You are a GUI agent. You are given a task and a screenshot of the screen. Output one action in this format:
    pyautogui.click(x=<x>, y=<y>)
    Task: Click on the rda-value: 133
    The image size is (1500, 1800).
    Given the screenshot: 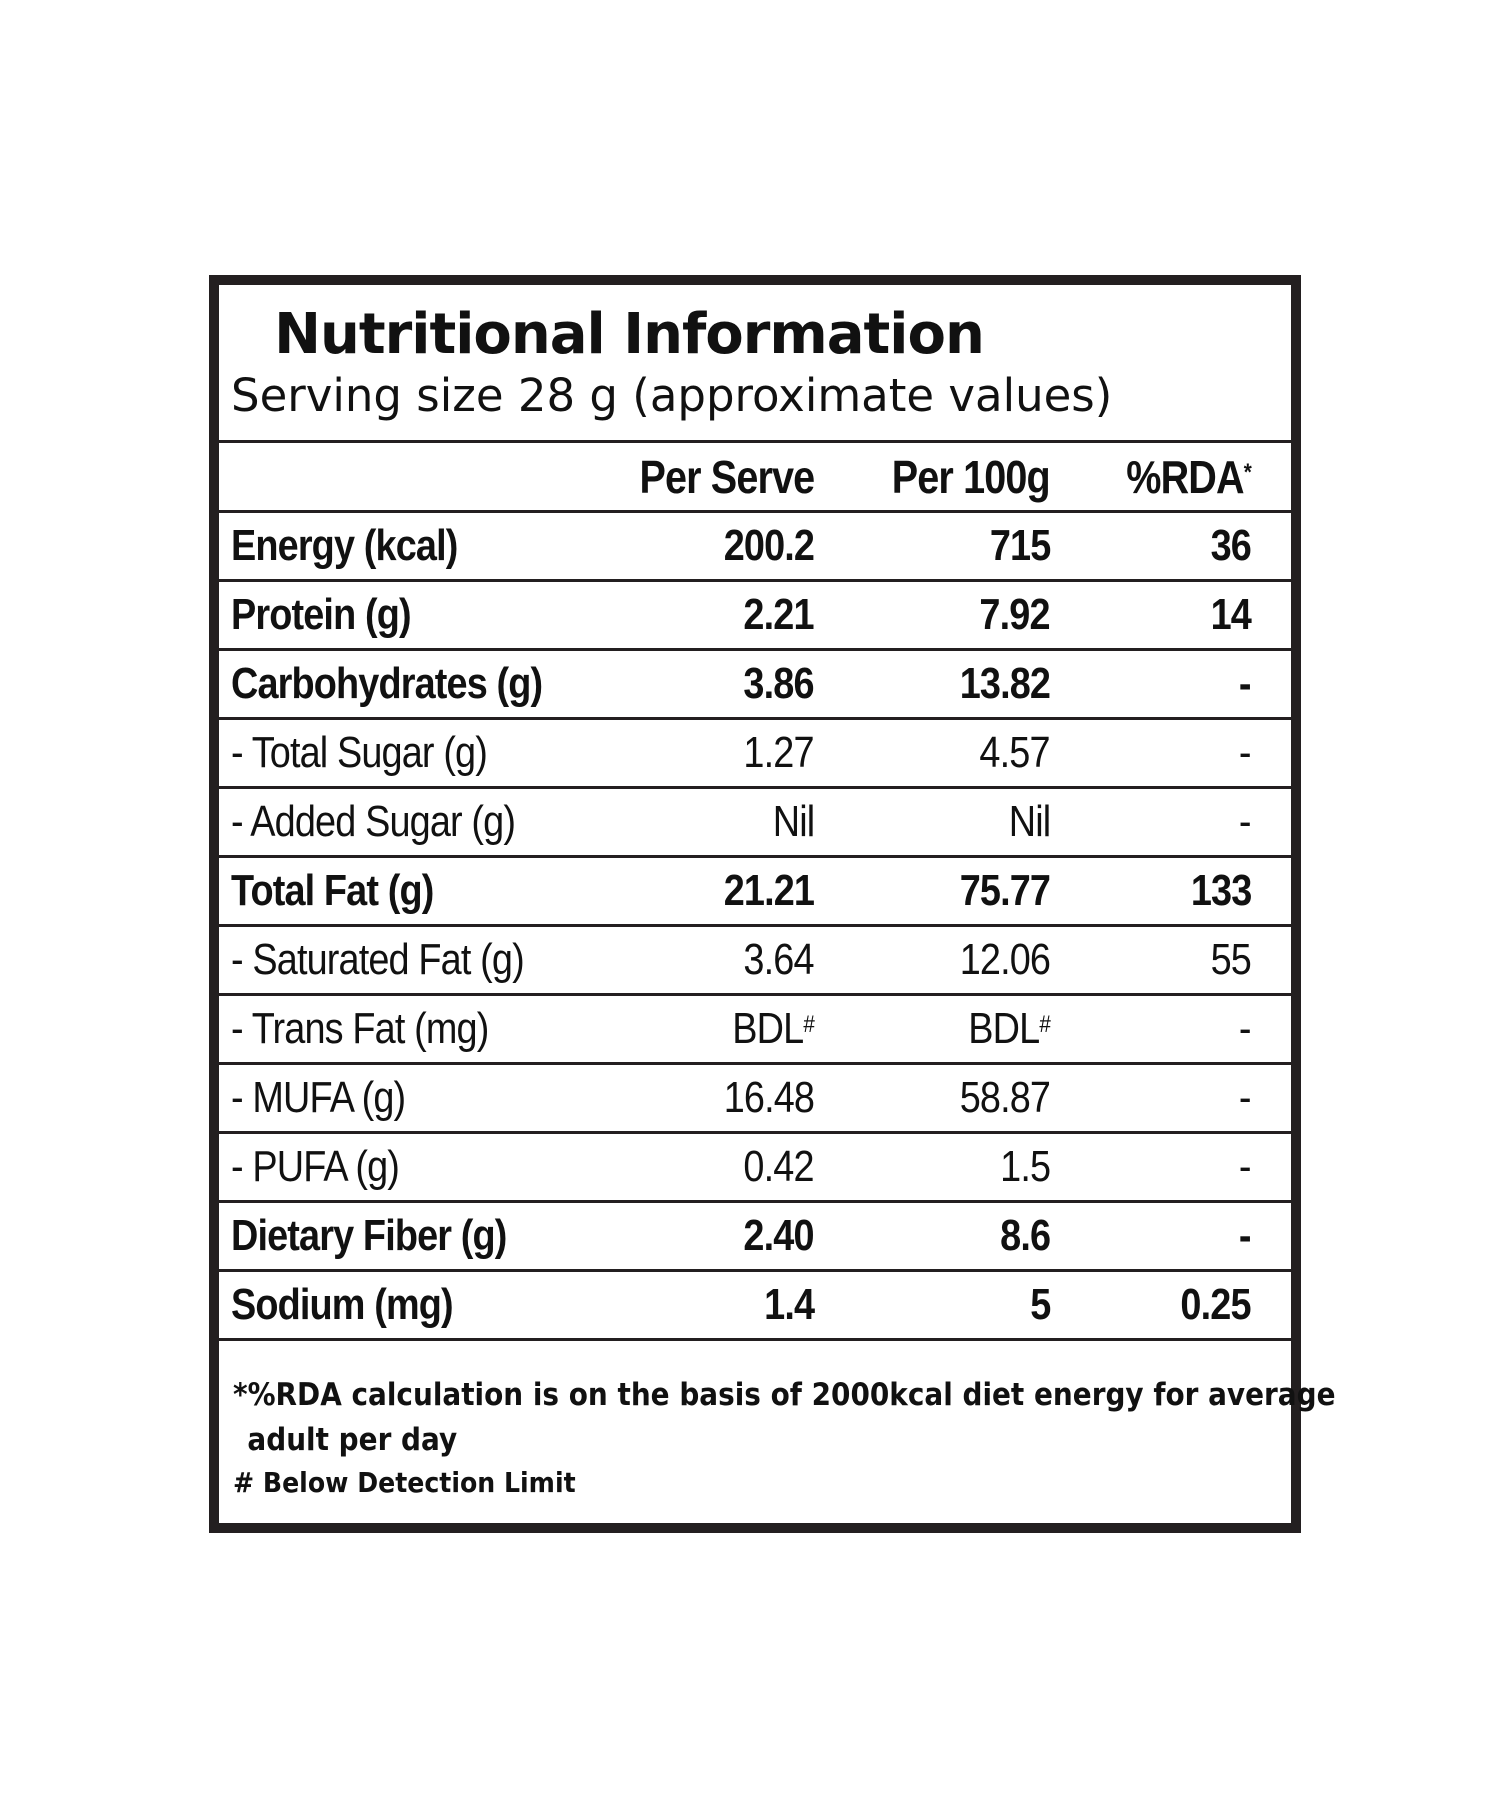 What is the action you would take?
    pyautogui.click(x=1220, y=890)
    